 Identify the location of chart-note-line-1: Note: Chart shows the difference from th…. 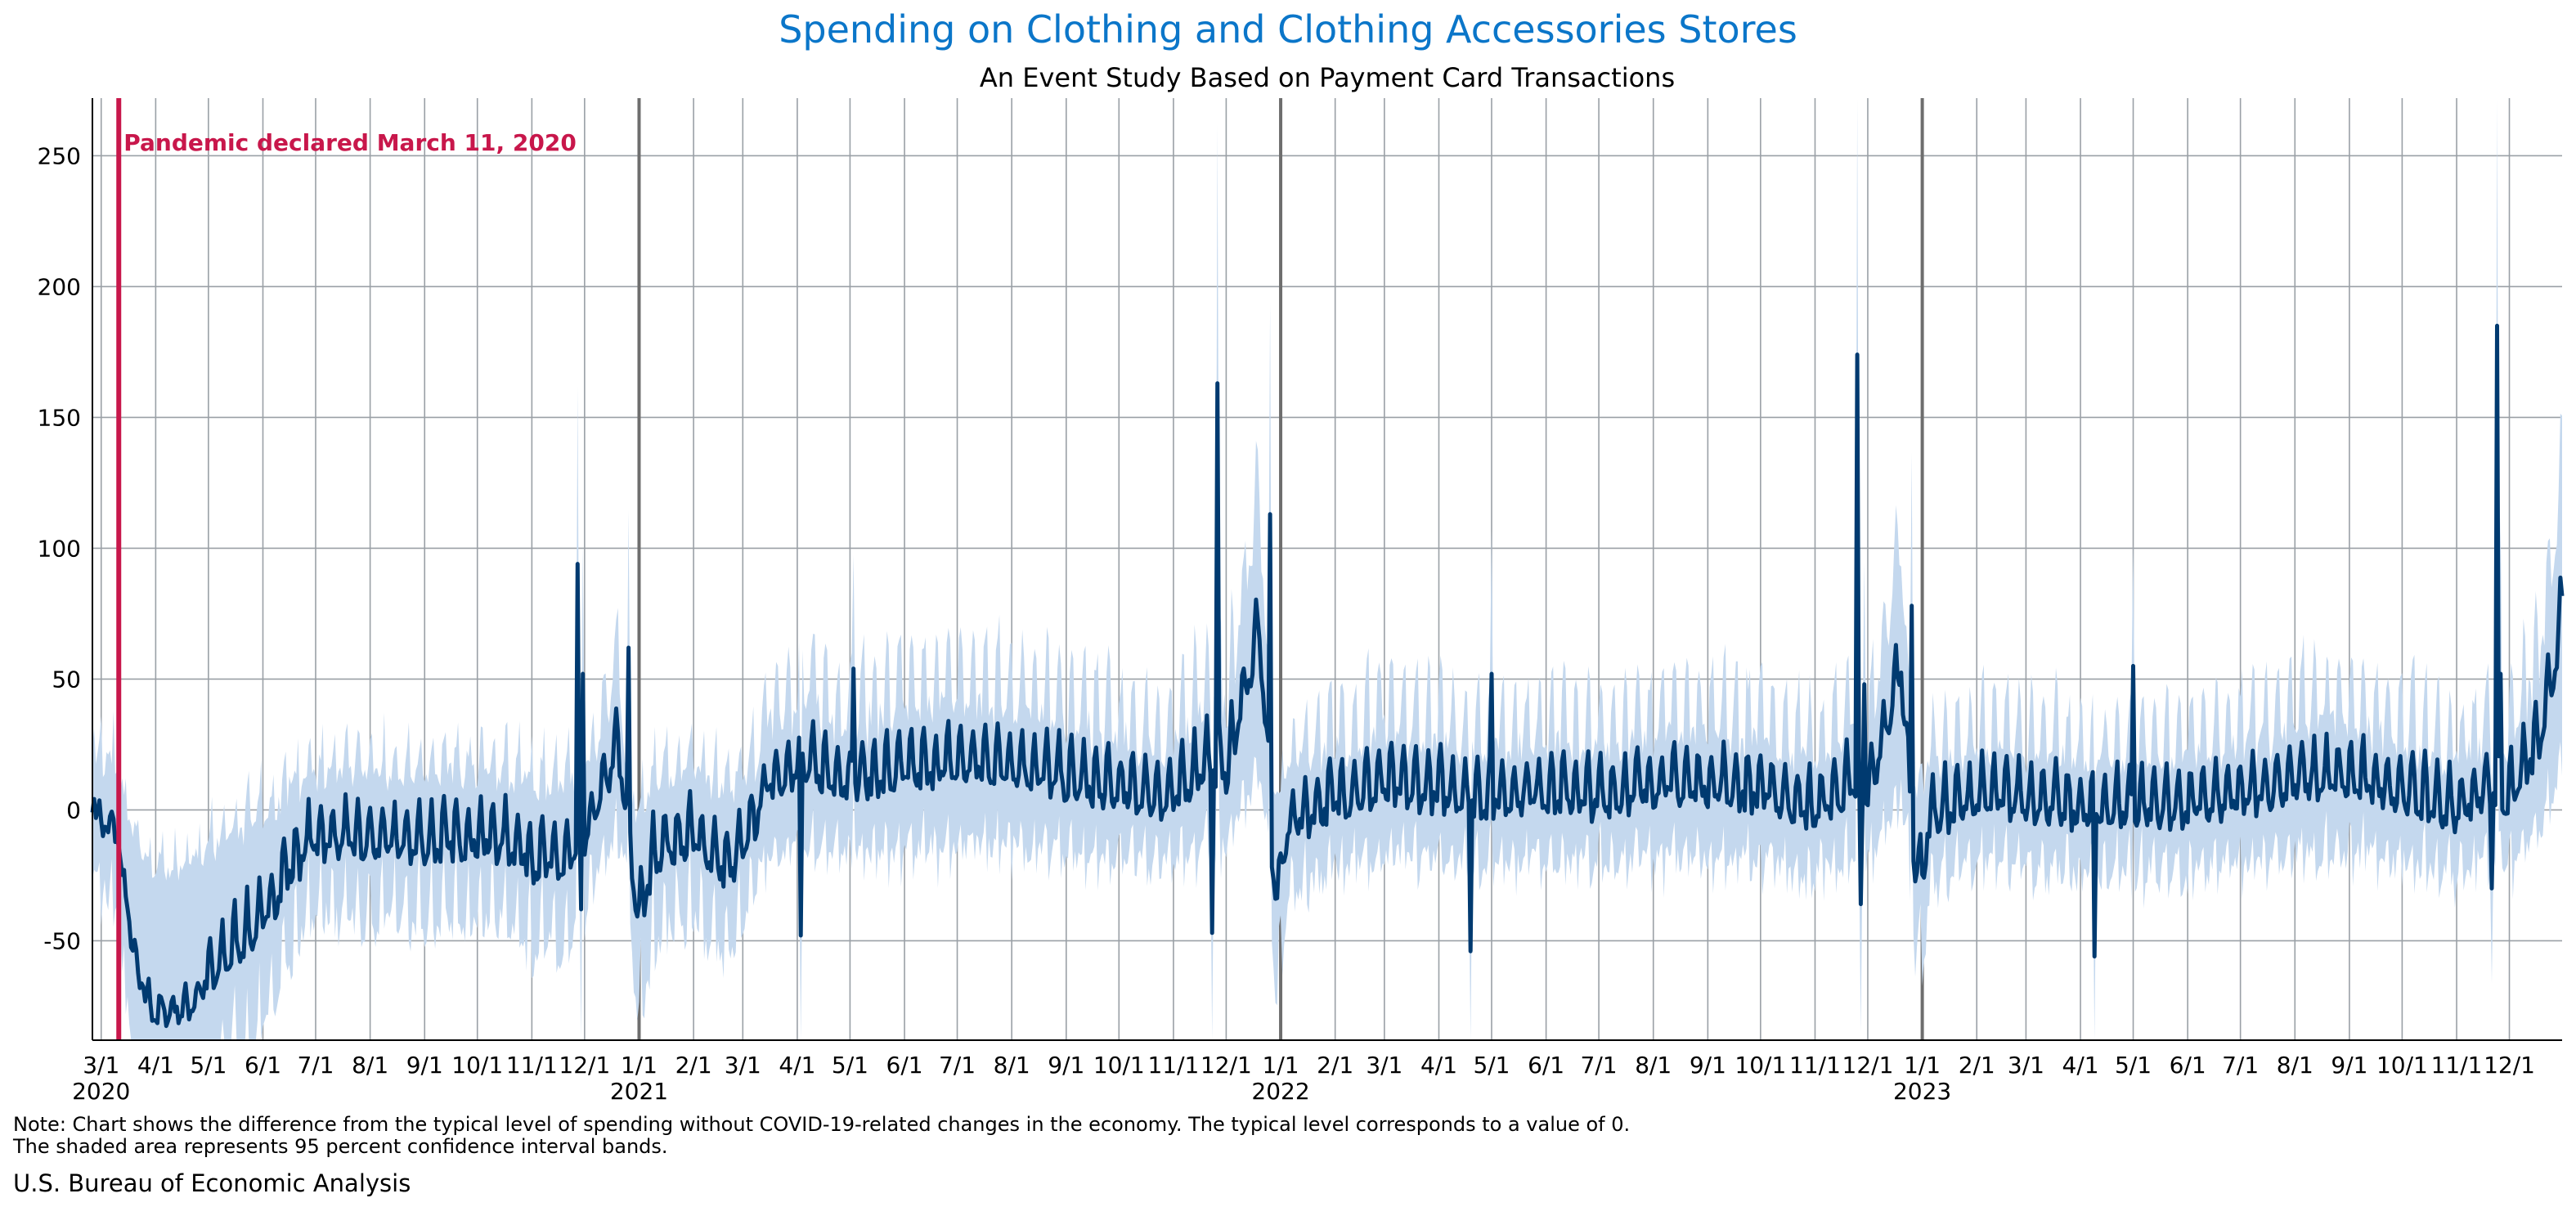
(822, 1124).